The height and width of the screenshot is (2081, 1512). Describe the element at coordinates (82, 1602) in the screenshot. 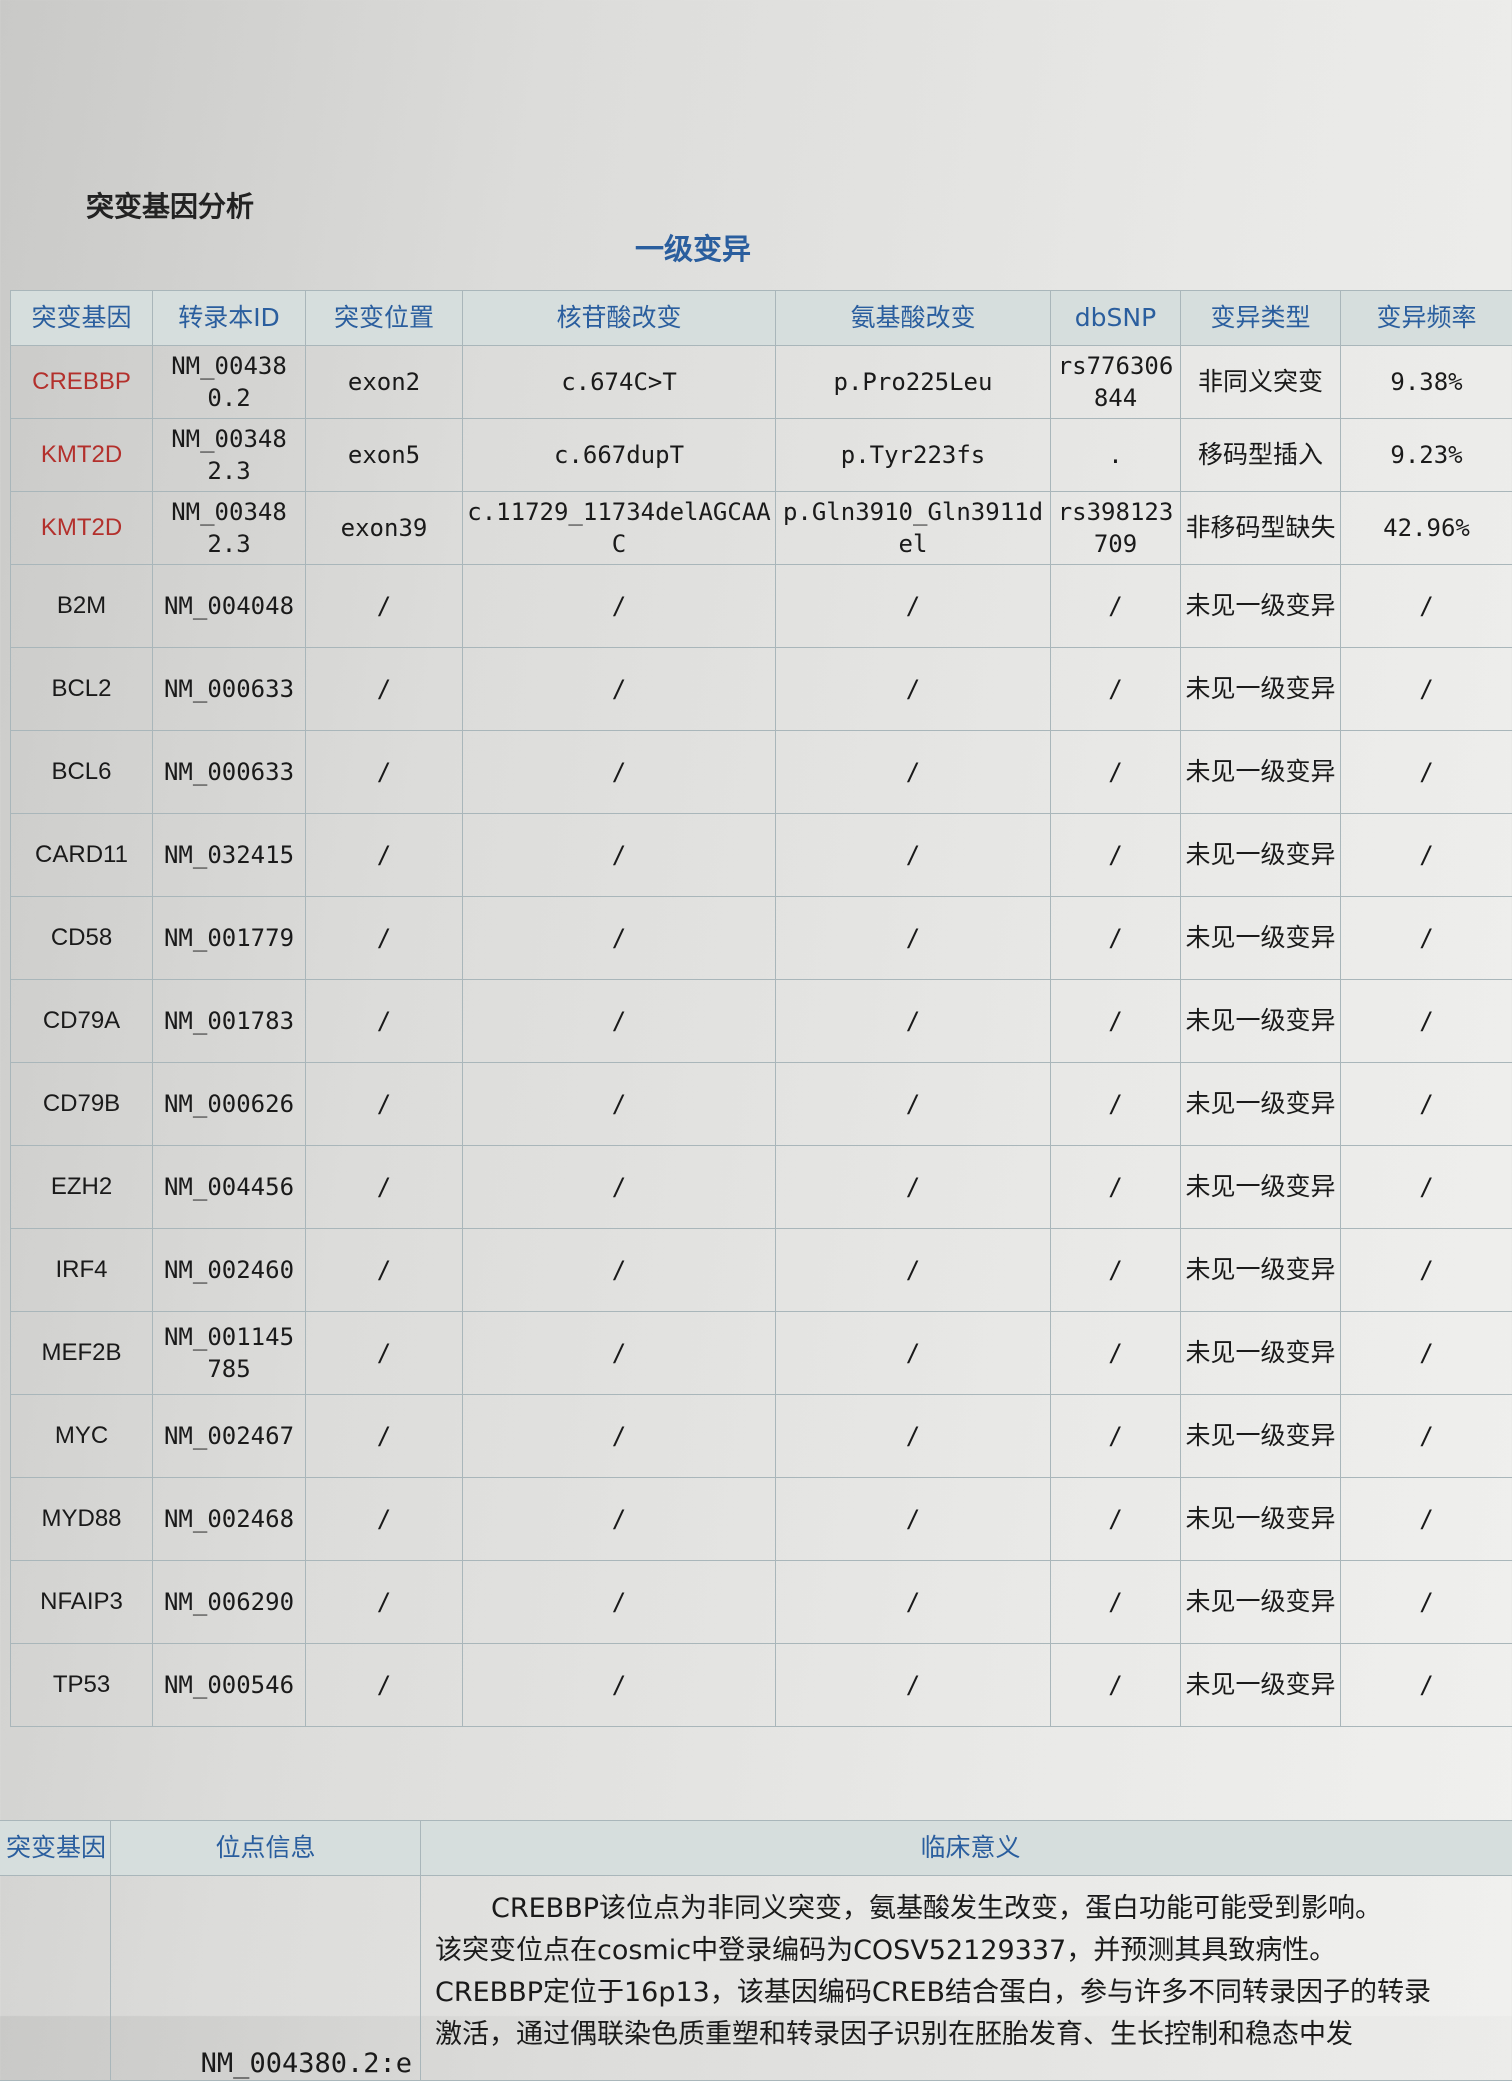

I see `cell-gene: NFAIP3` at that location.